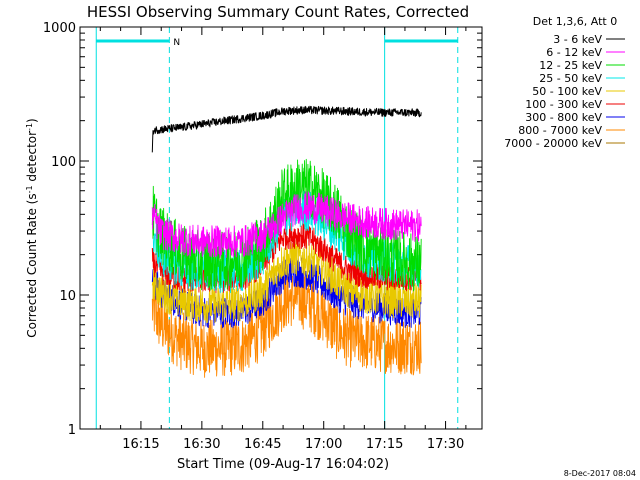 The image size is (640, 480). What do you see at coordinates (574, 52) in the screenshot?
I see `legend-label: 6 - 12 keV` at bounding box center [574, 52].